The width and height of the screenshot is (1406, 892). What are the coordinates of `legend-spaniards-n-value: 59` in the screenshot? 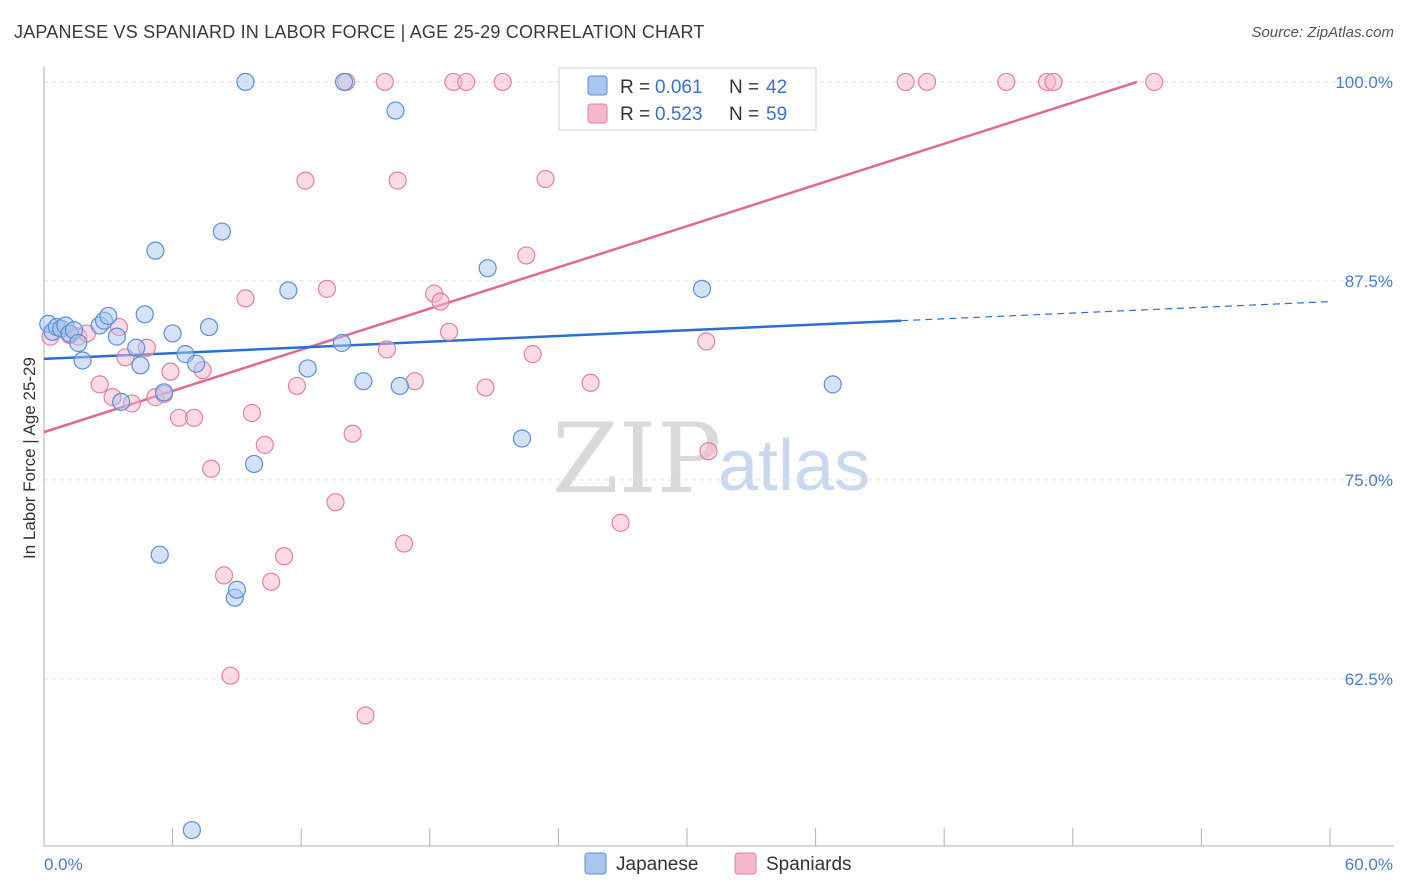 It's located at (776, 114).